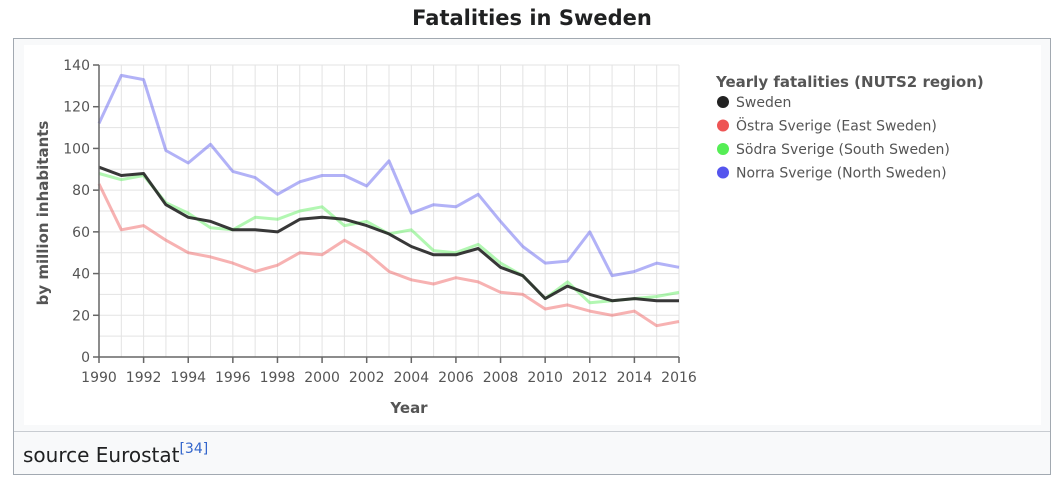 The width and height of the screenshot is (1062, 483). I want to click on y-tick-label: 80, so click(81, 191).